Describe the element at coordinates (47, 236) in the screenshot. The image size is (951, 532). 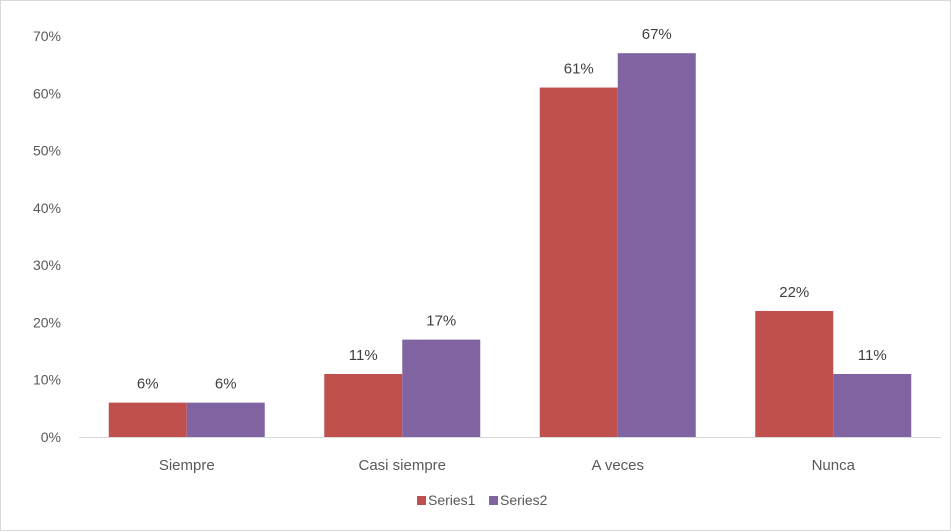
I see `y-axis: 0% 10% 20% 30% 40% 50% 60% 70%` at that location.